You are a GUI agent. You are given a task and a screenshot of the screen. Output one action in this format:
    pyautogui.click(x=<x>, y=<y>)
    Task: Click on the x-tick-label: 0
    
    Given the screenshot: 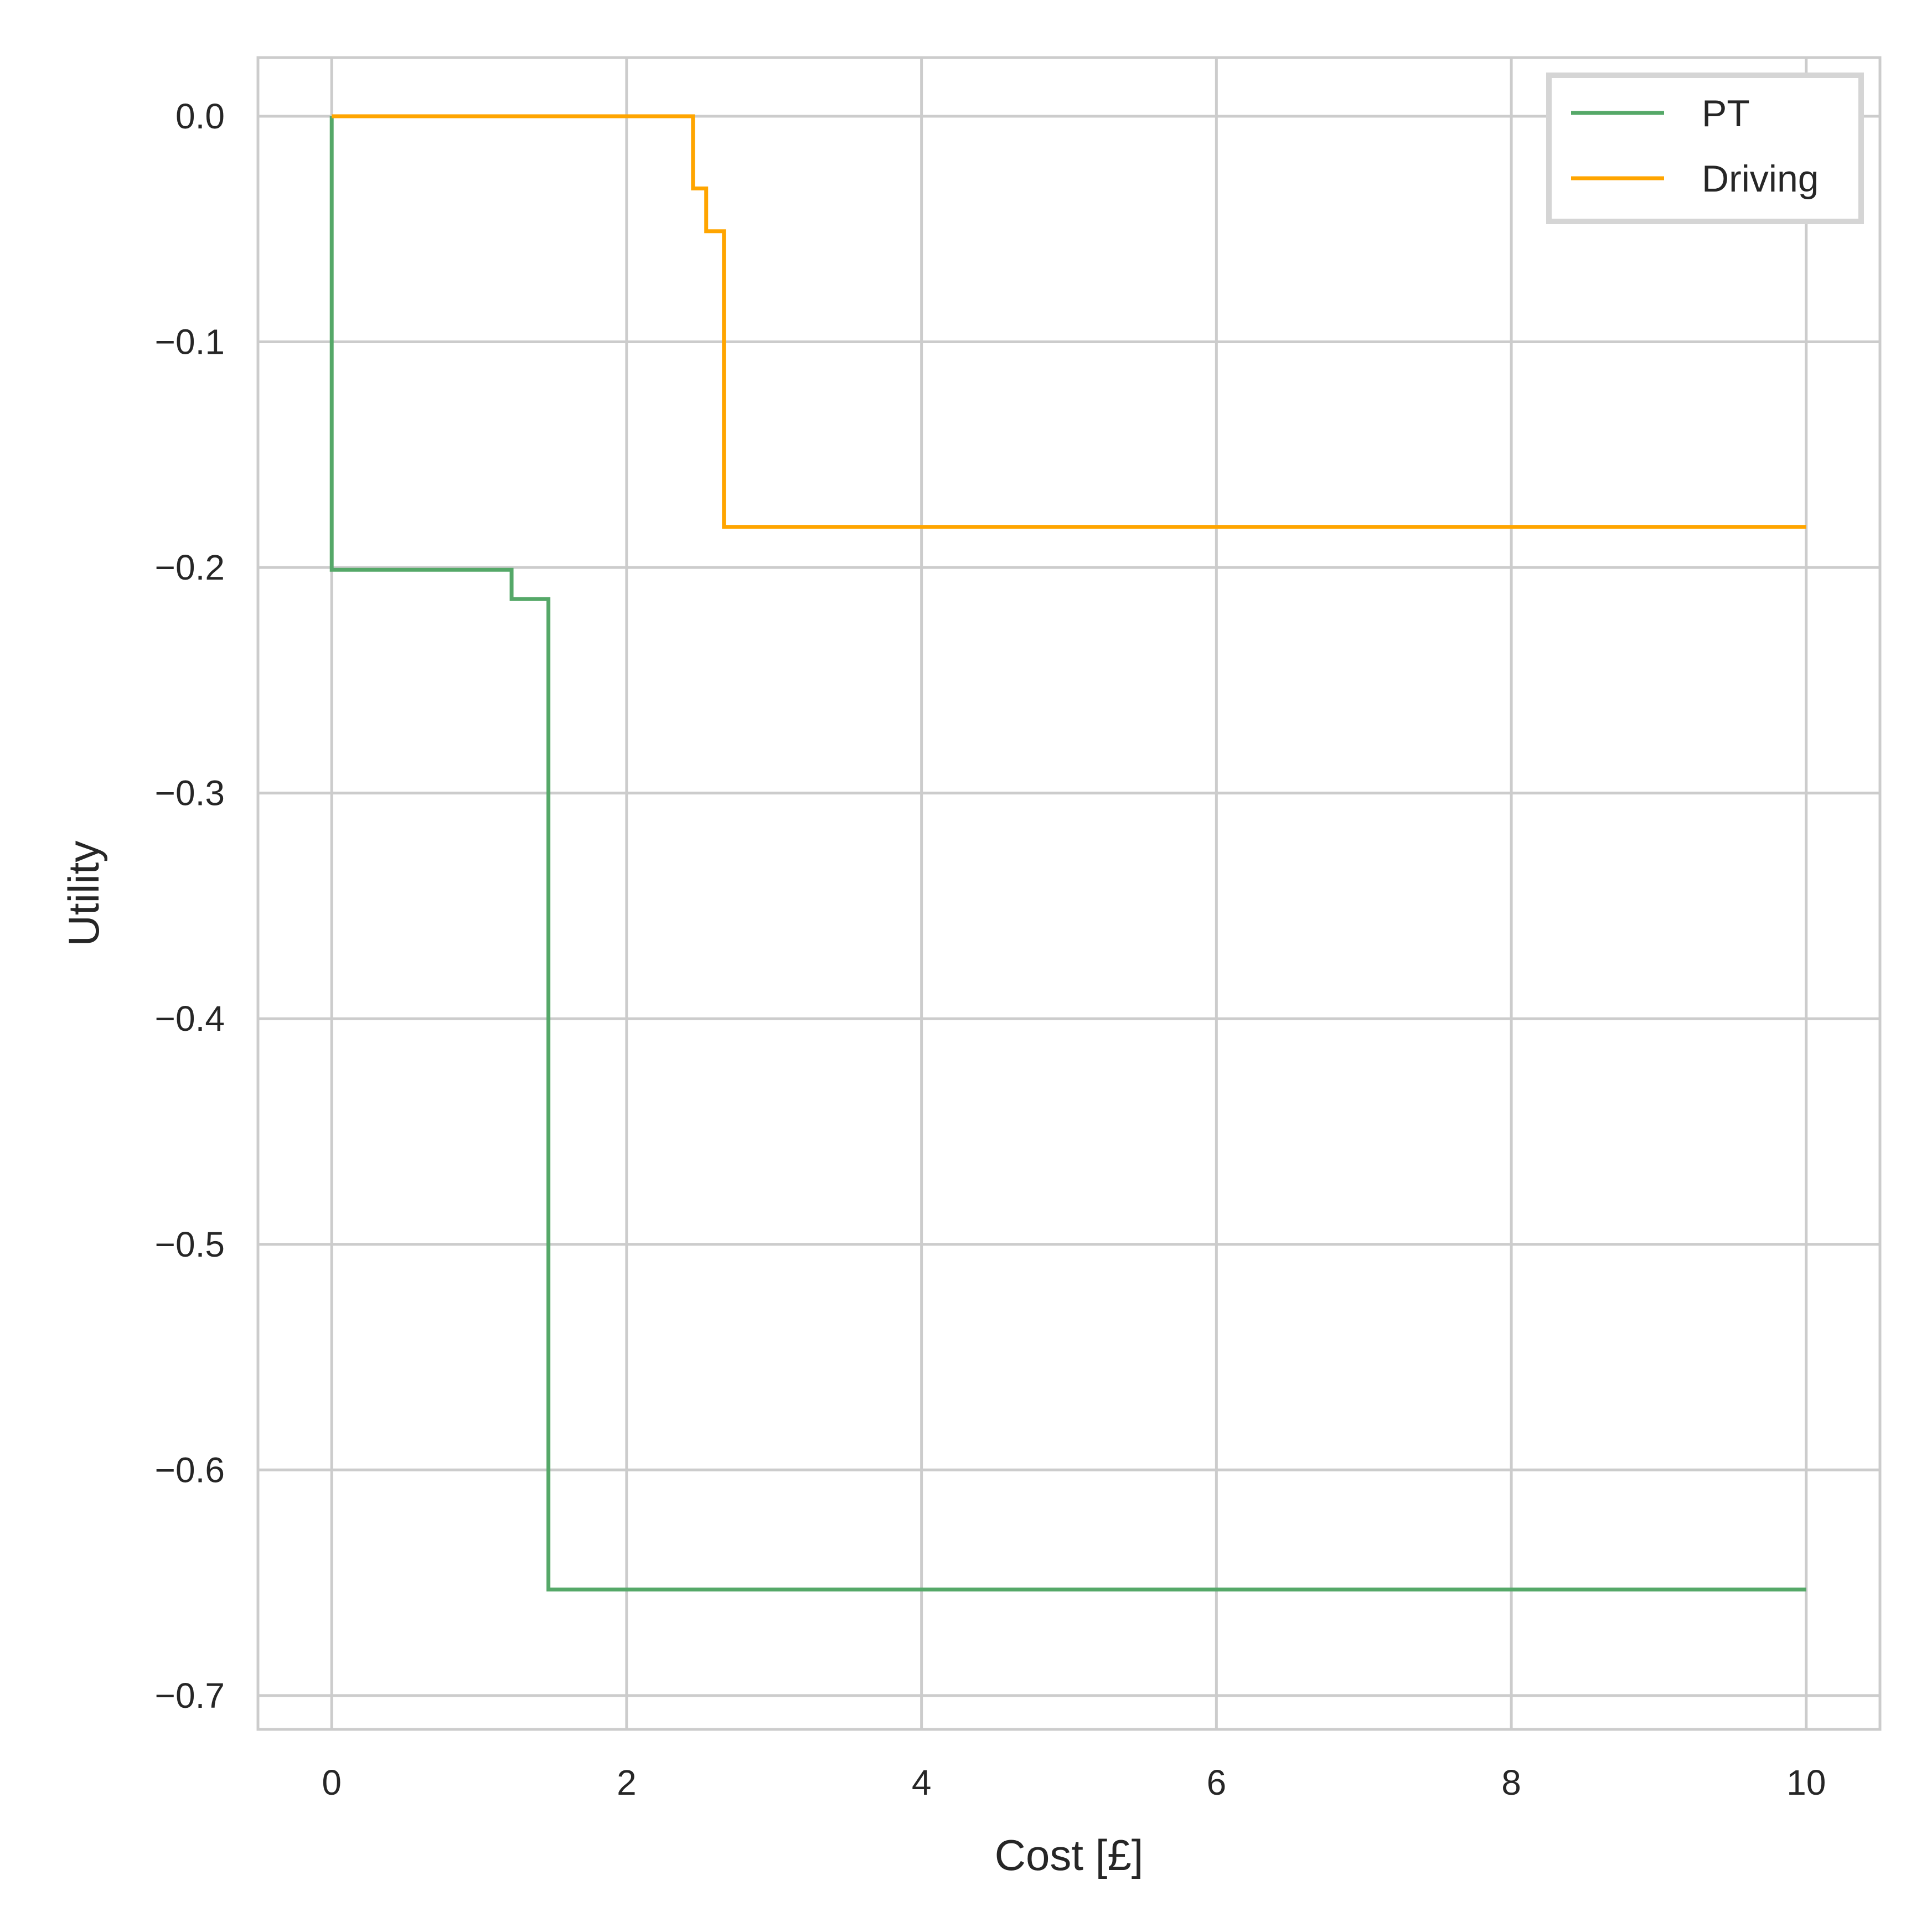 What is the action you would take?
    pyautogui.click(x=332, y=1782)
    